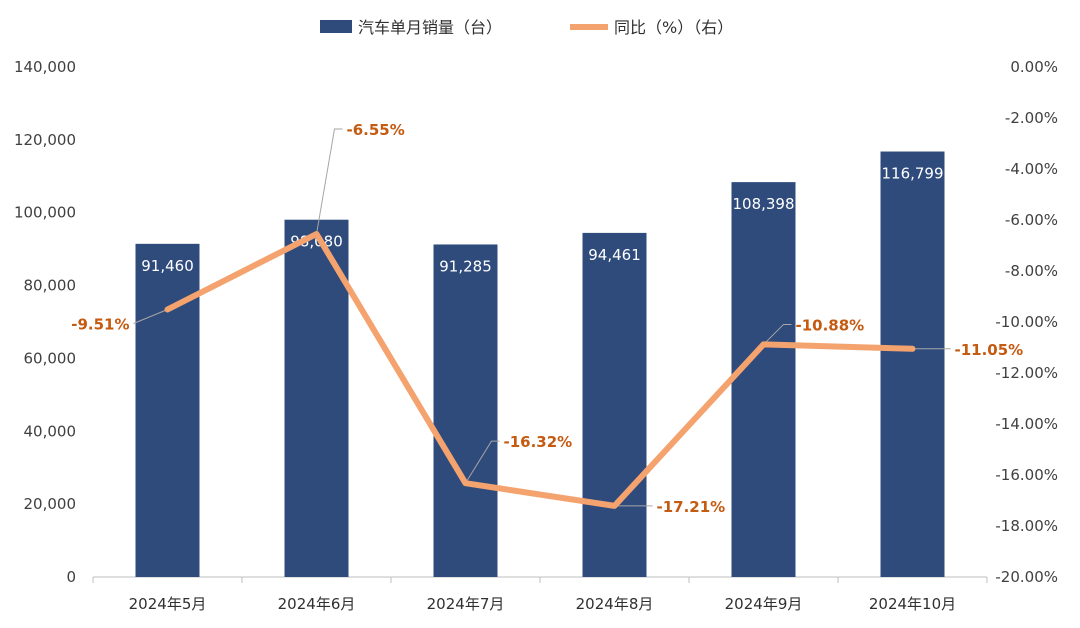 The height and width of the screenshot is (628, 1080). Describe the element at coordinates (50, 286) in the screenshot. I see `left-axis-tick-label: 80,000` at that location.